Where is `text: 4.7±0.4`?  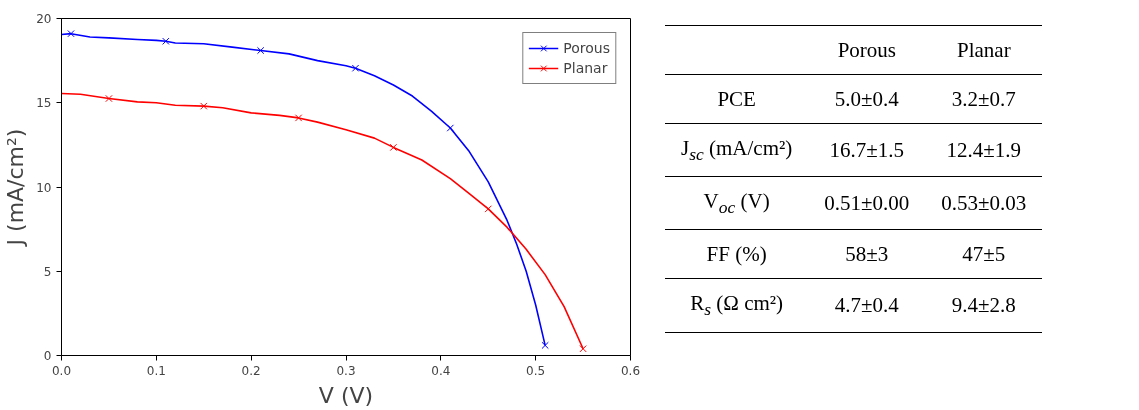 text: 4.7±0.4 is located at coordinates (866, 305).